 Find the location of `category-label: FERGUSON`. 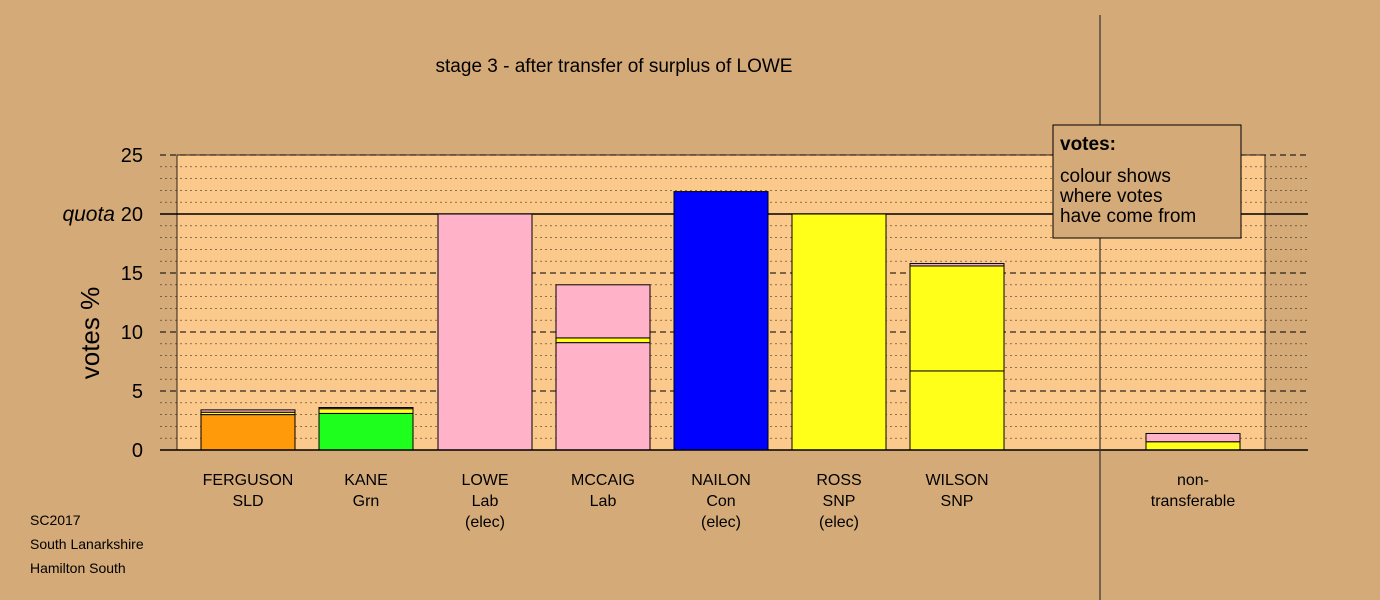

category-label: FERGUSON is located at coordinates (248, 480).